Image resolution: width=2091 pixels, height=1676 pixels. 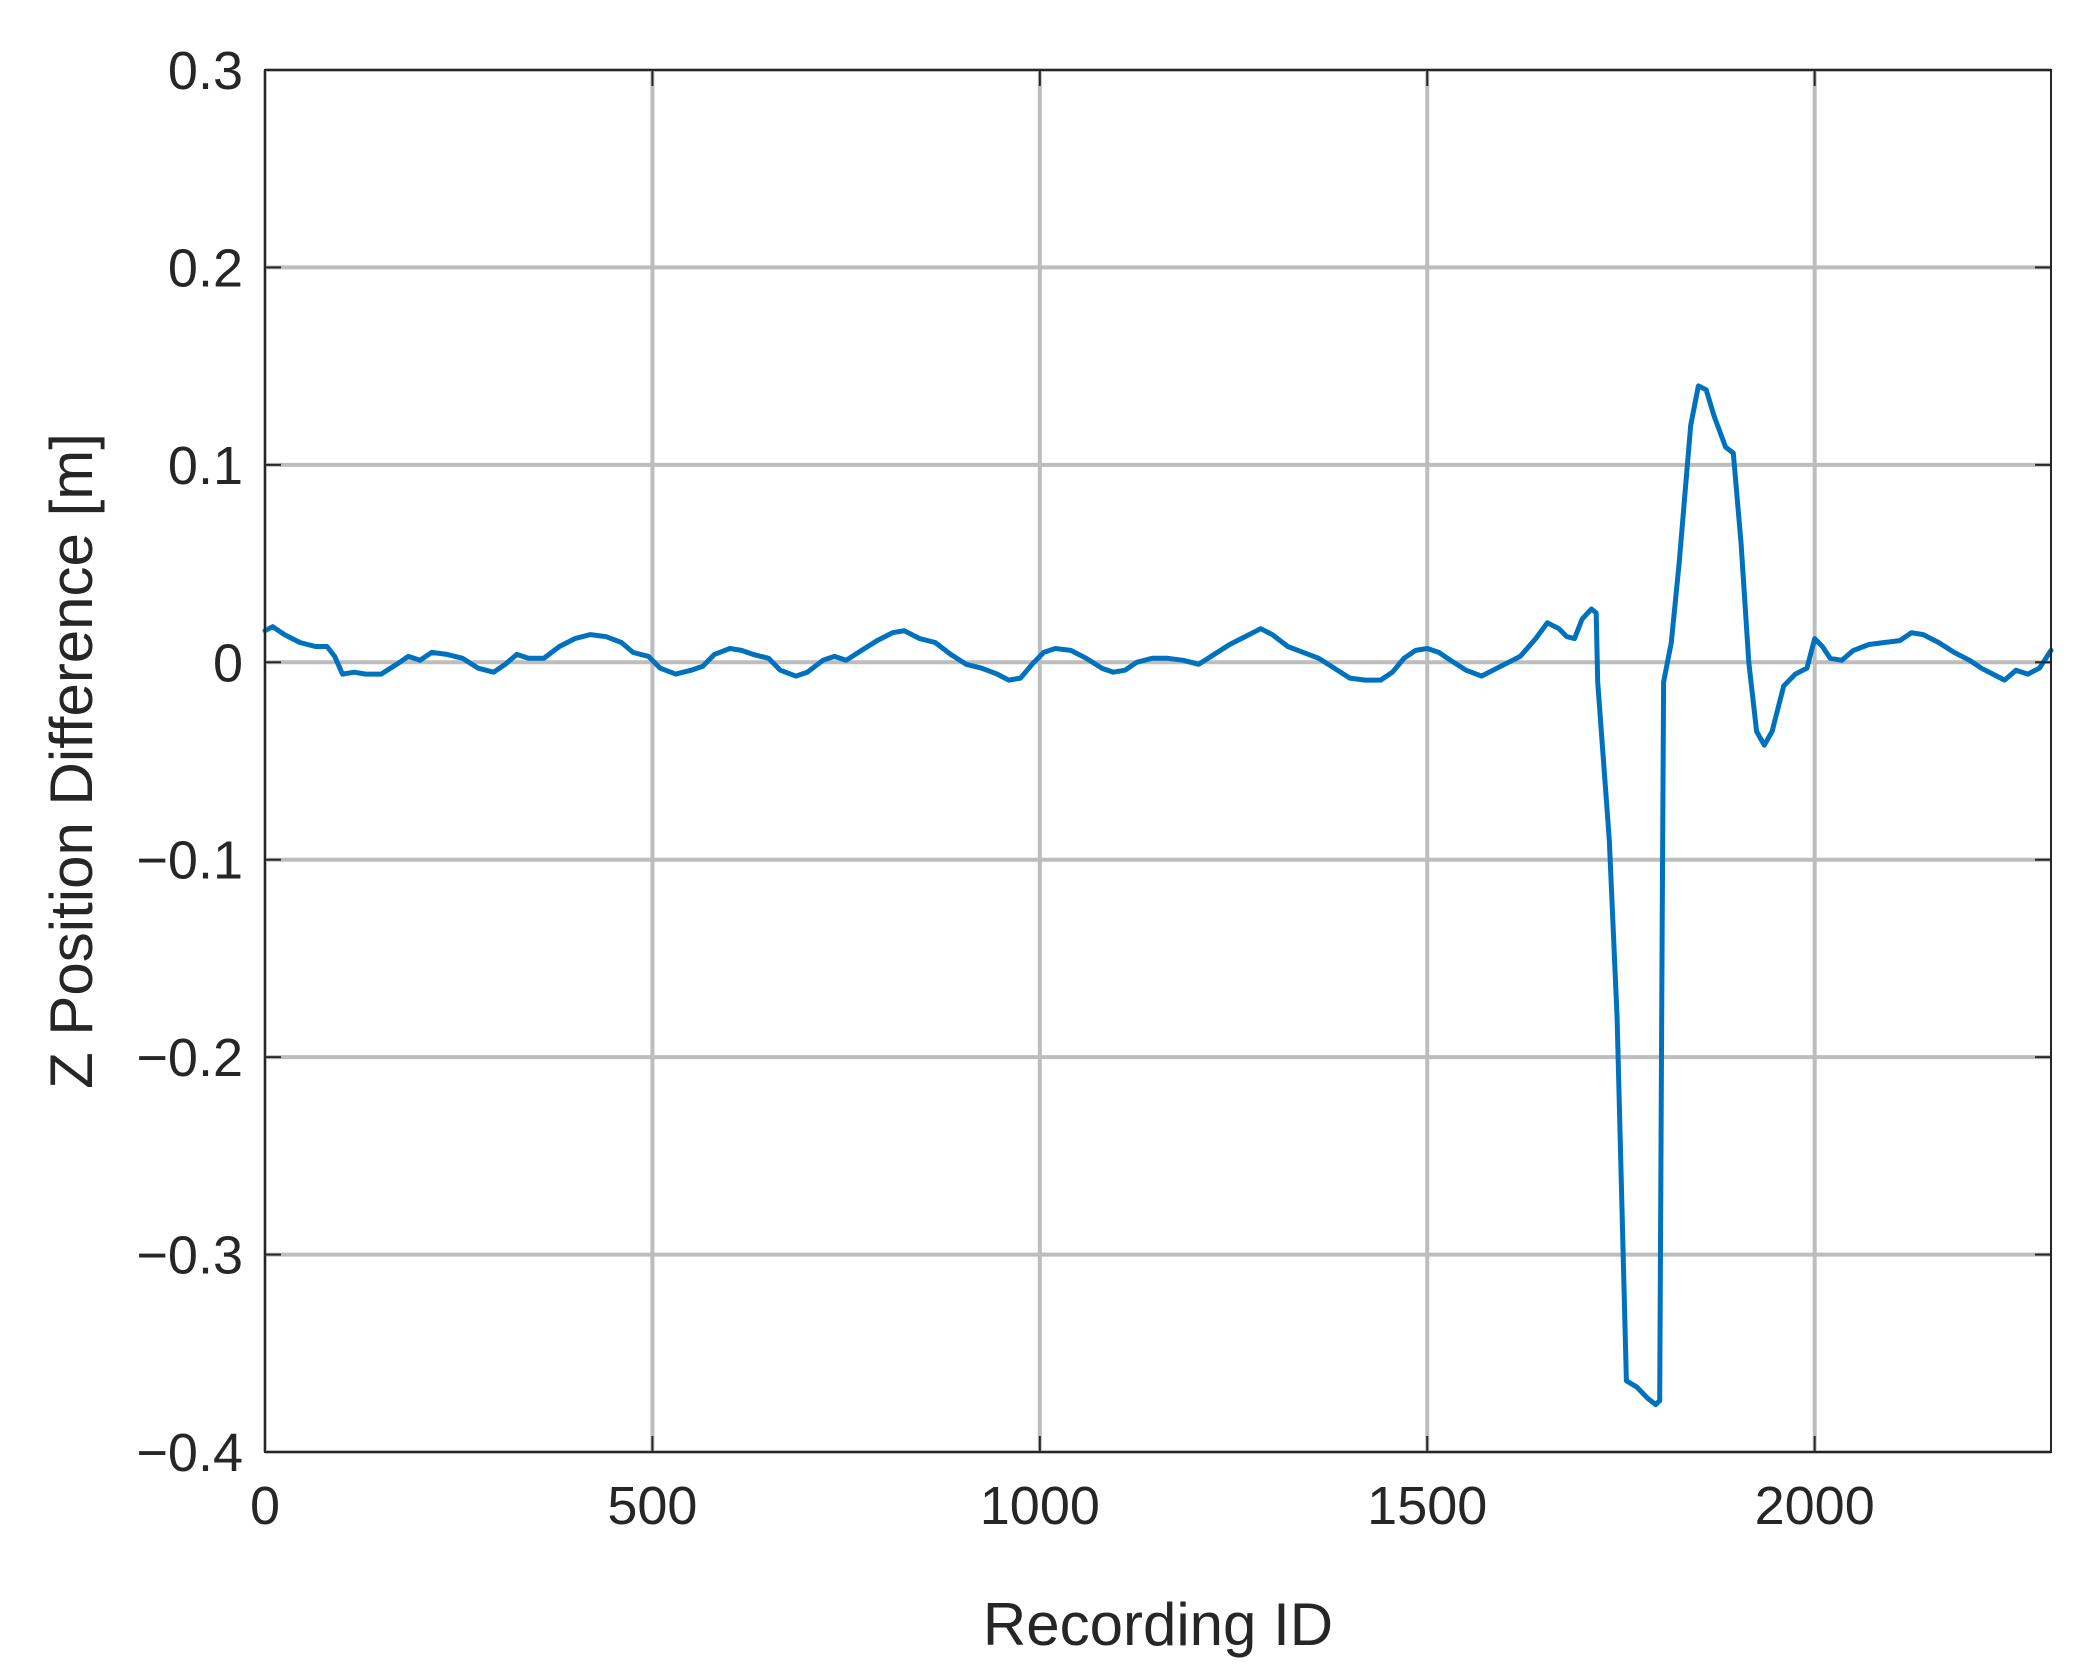 I want to click on x-tick-label: 2000, so click(x=1815, y=1506).